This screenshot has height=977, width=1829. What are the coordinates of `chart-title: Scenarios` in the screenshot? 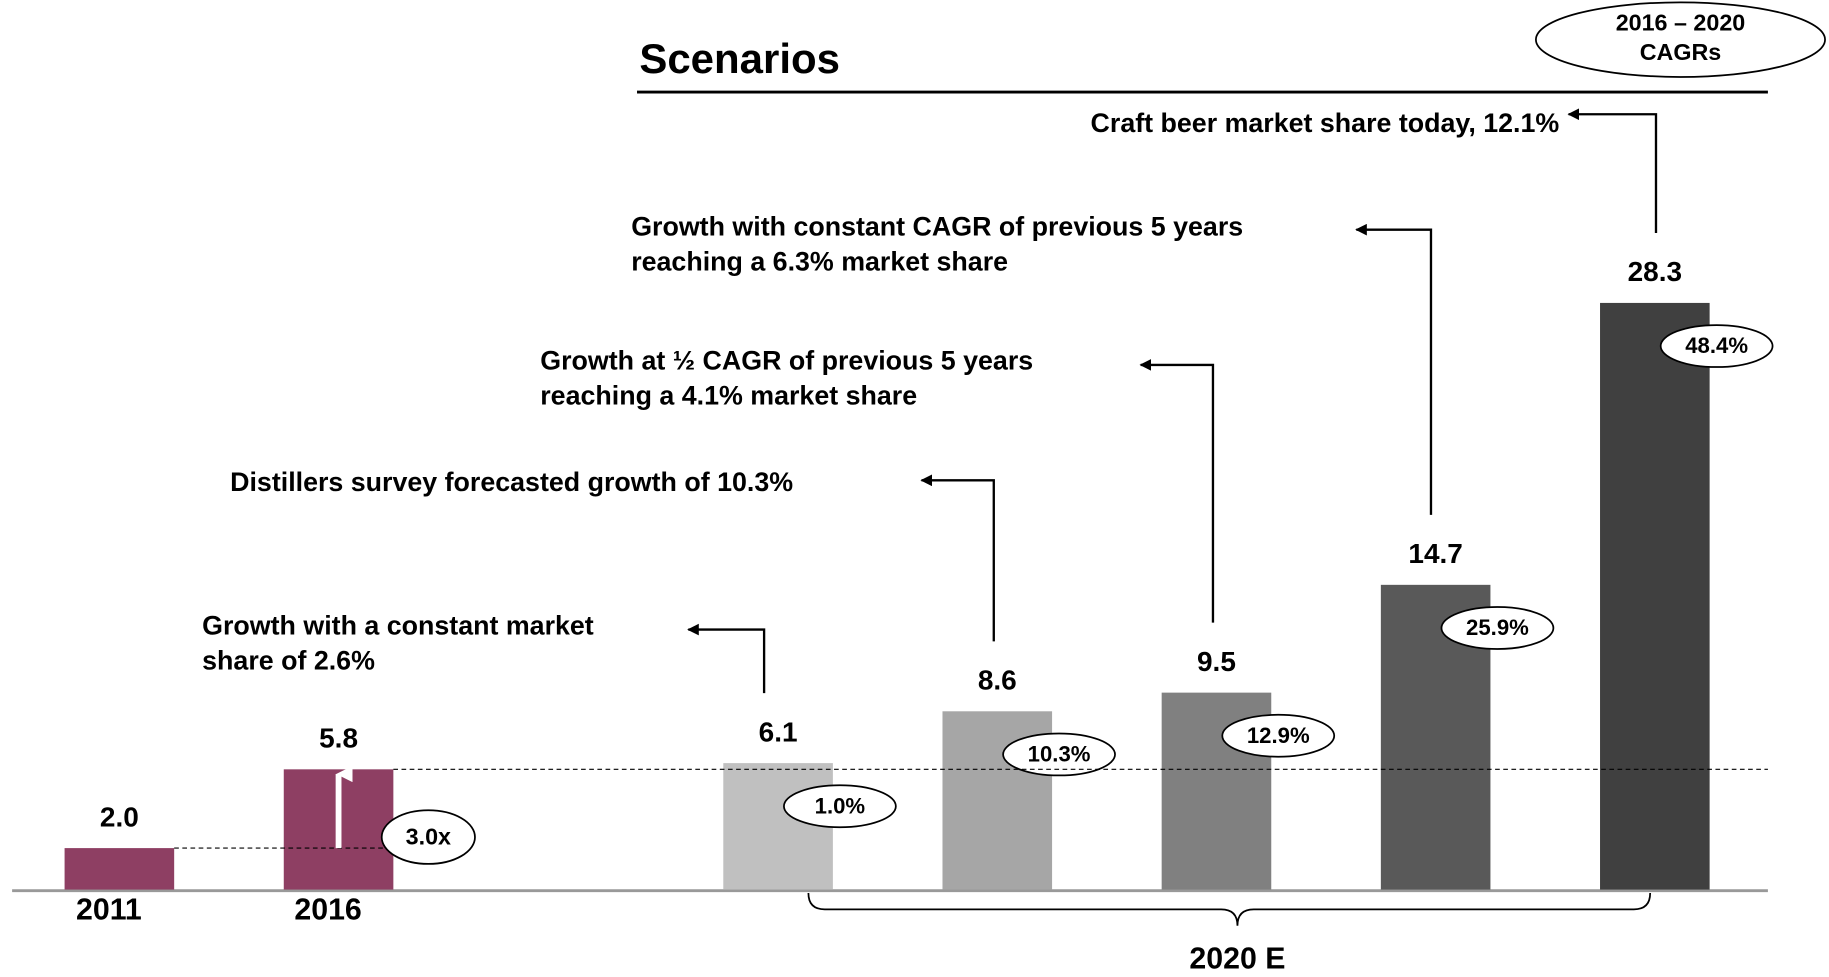 It's located at (739, 58).